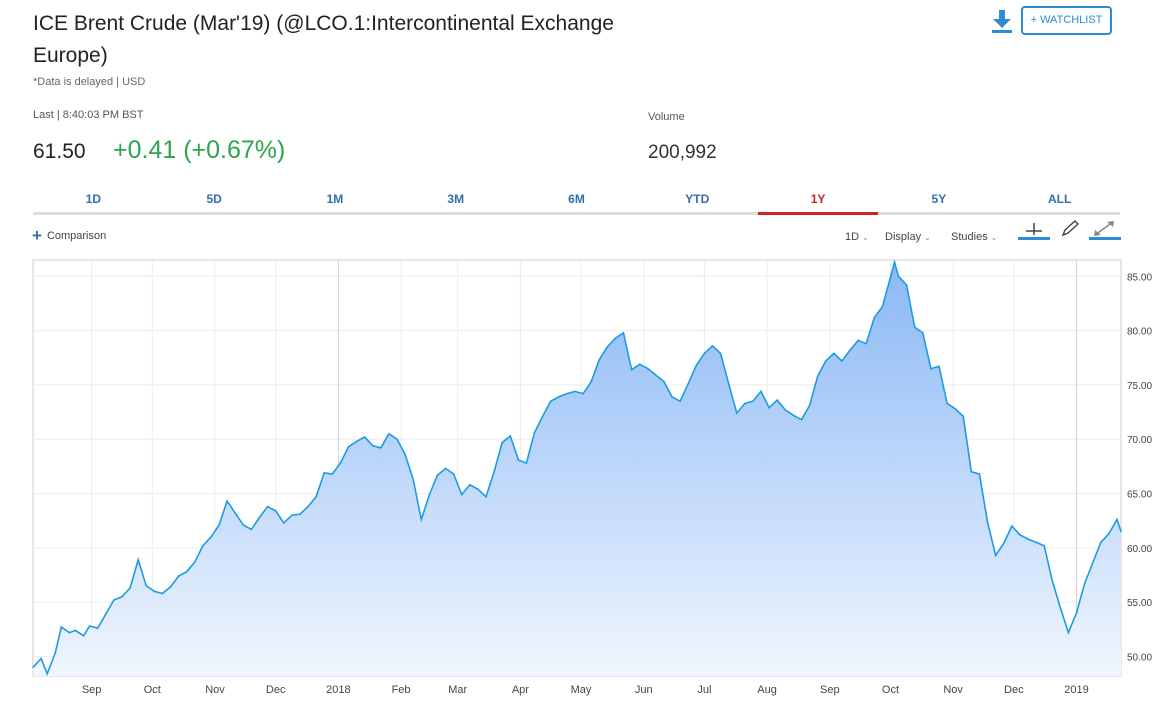 The image size is (1174, 710). I want to click on comparison-label: Comparison, so click(76, 236).